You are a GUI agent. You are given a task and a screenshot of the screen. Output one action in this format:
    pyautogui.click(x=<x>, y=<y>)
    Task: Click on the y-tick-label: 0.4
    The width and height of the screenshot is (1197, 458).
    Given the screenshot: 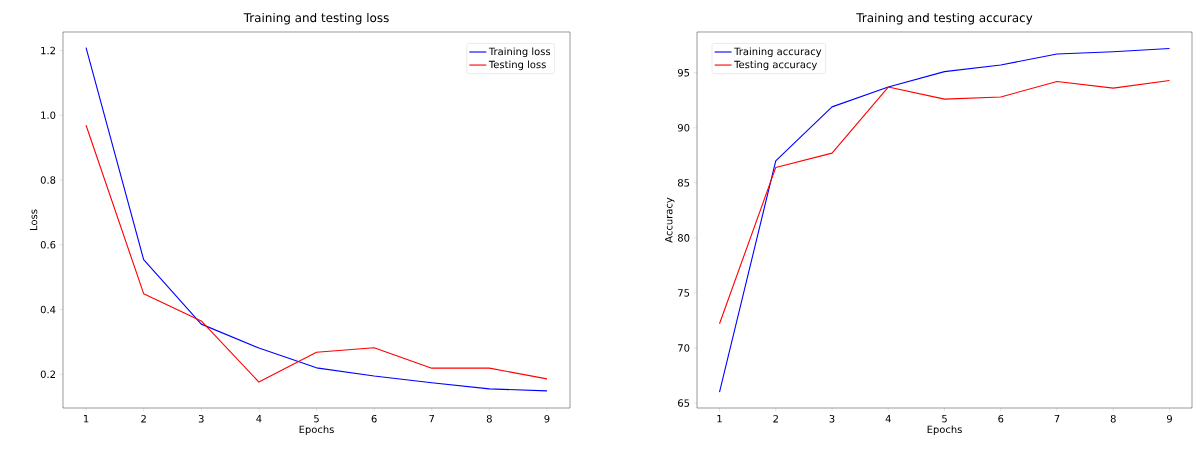 What is the action you would take?
    pyautogui.click(x=48, y=309)
    